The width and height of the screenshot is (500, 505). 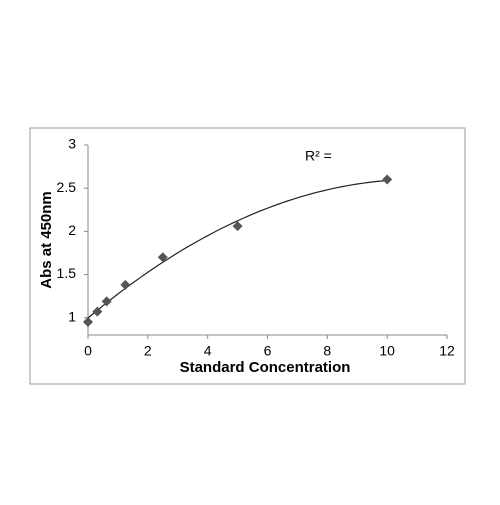 What do you see at coordinates (72, 230) in the screenshot?
I see `y-tick-label: 2` at bounding box center [72, 230].